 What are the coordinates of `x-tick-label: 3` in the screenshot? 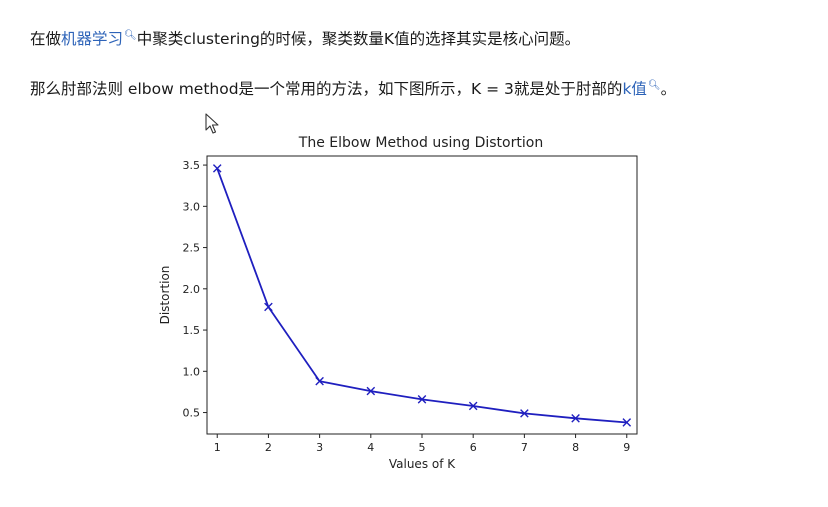 It's located at (319, 447).